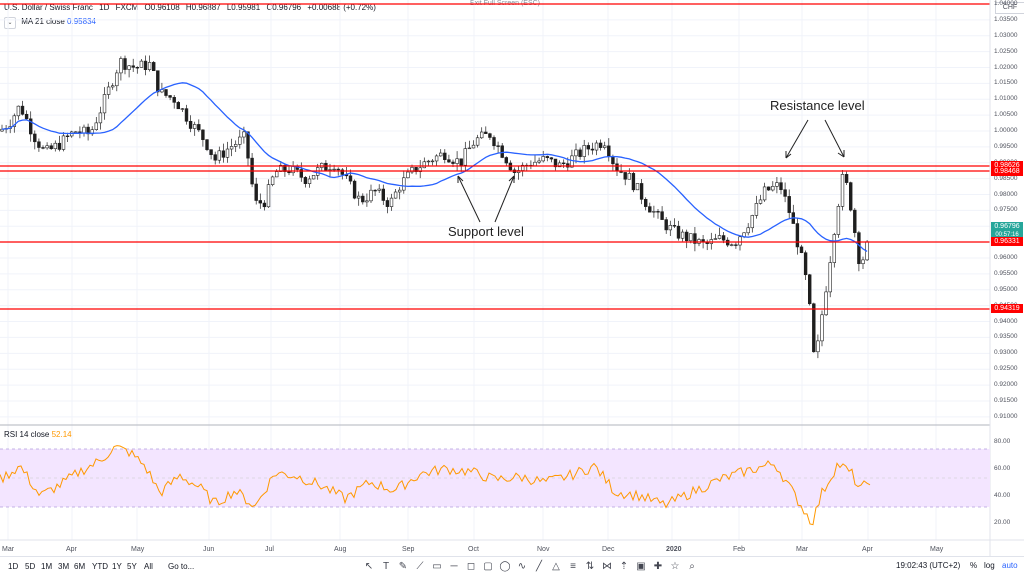 The height and width of the screenshot is (577, 1024). Describe the element at coordinates (989, 565) in the screenshot. I see `log-button: log` at that location.